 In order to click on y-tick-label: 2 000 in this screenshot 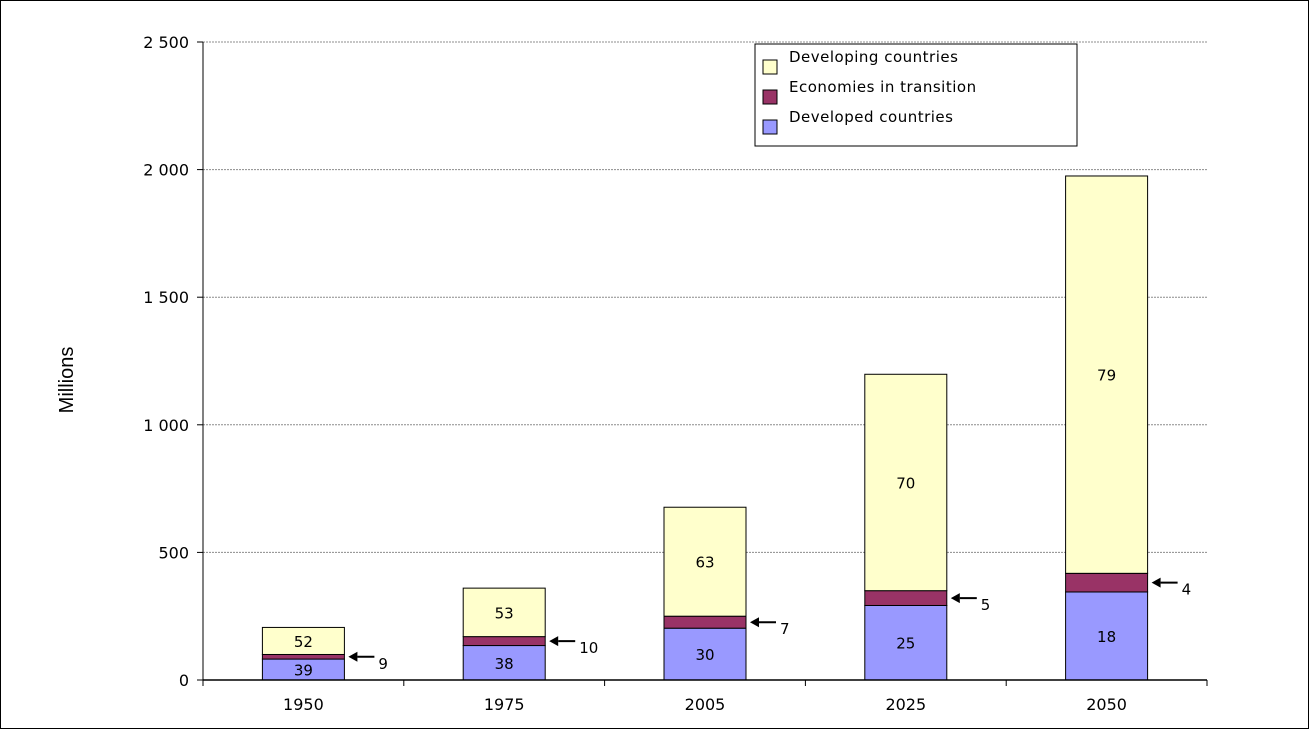, I will do `click(166, 170)`.